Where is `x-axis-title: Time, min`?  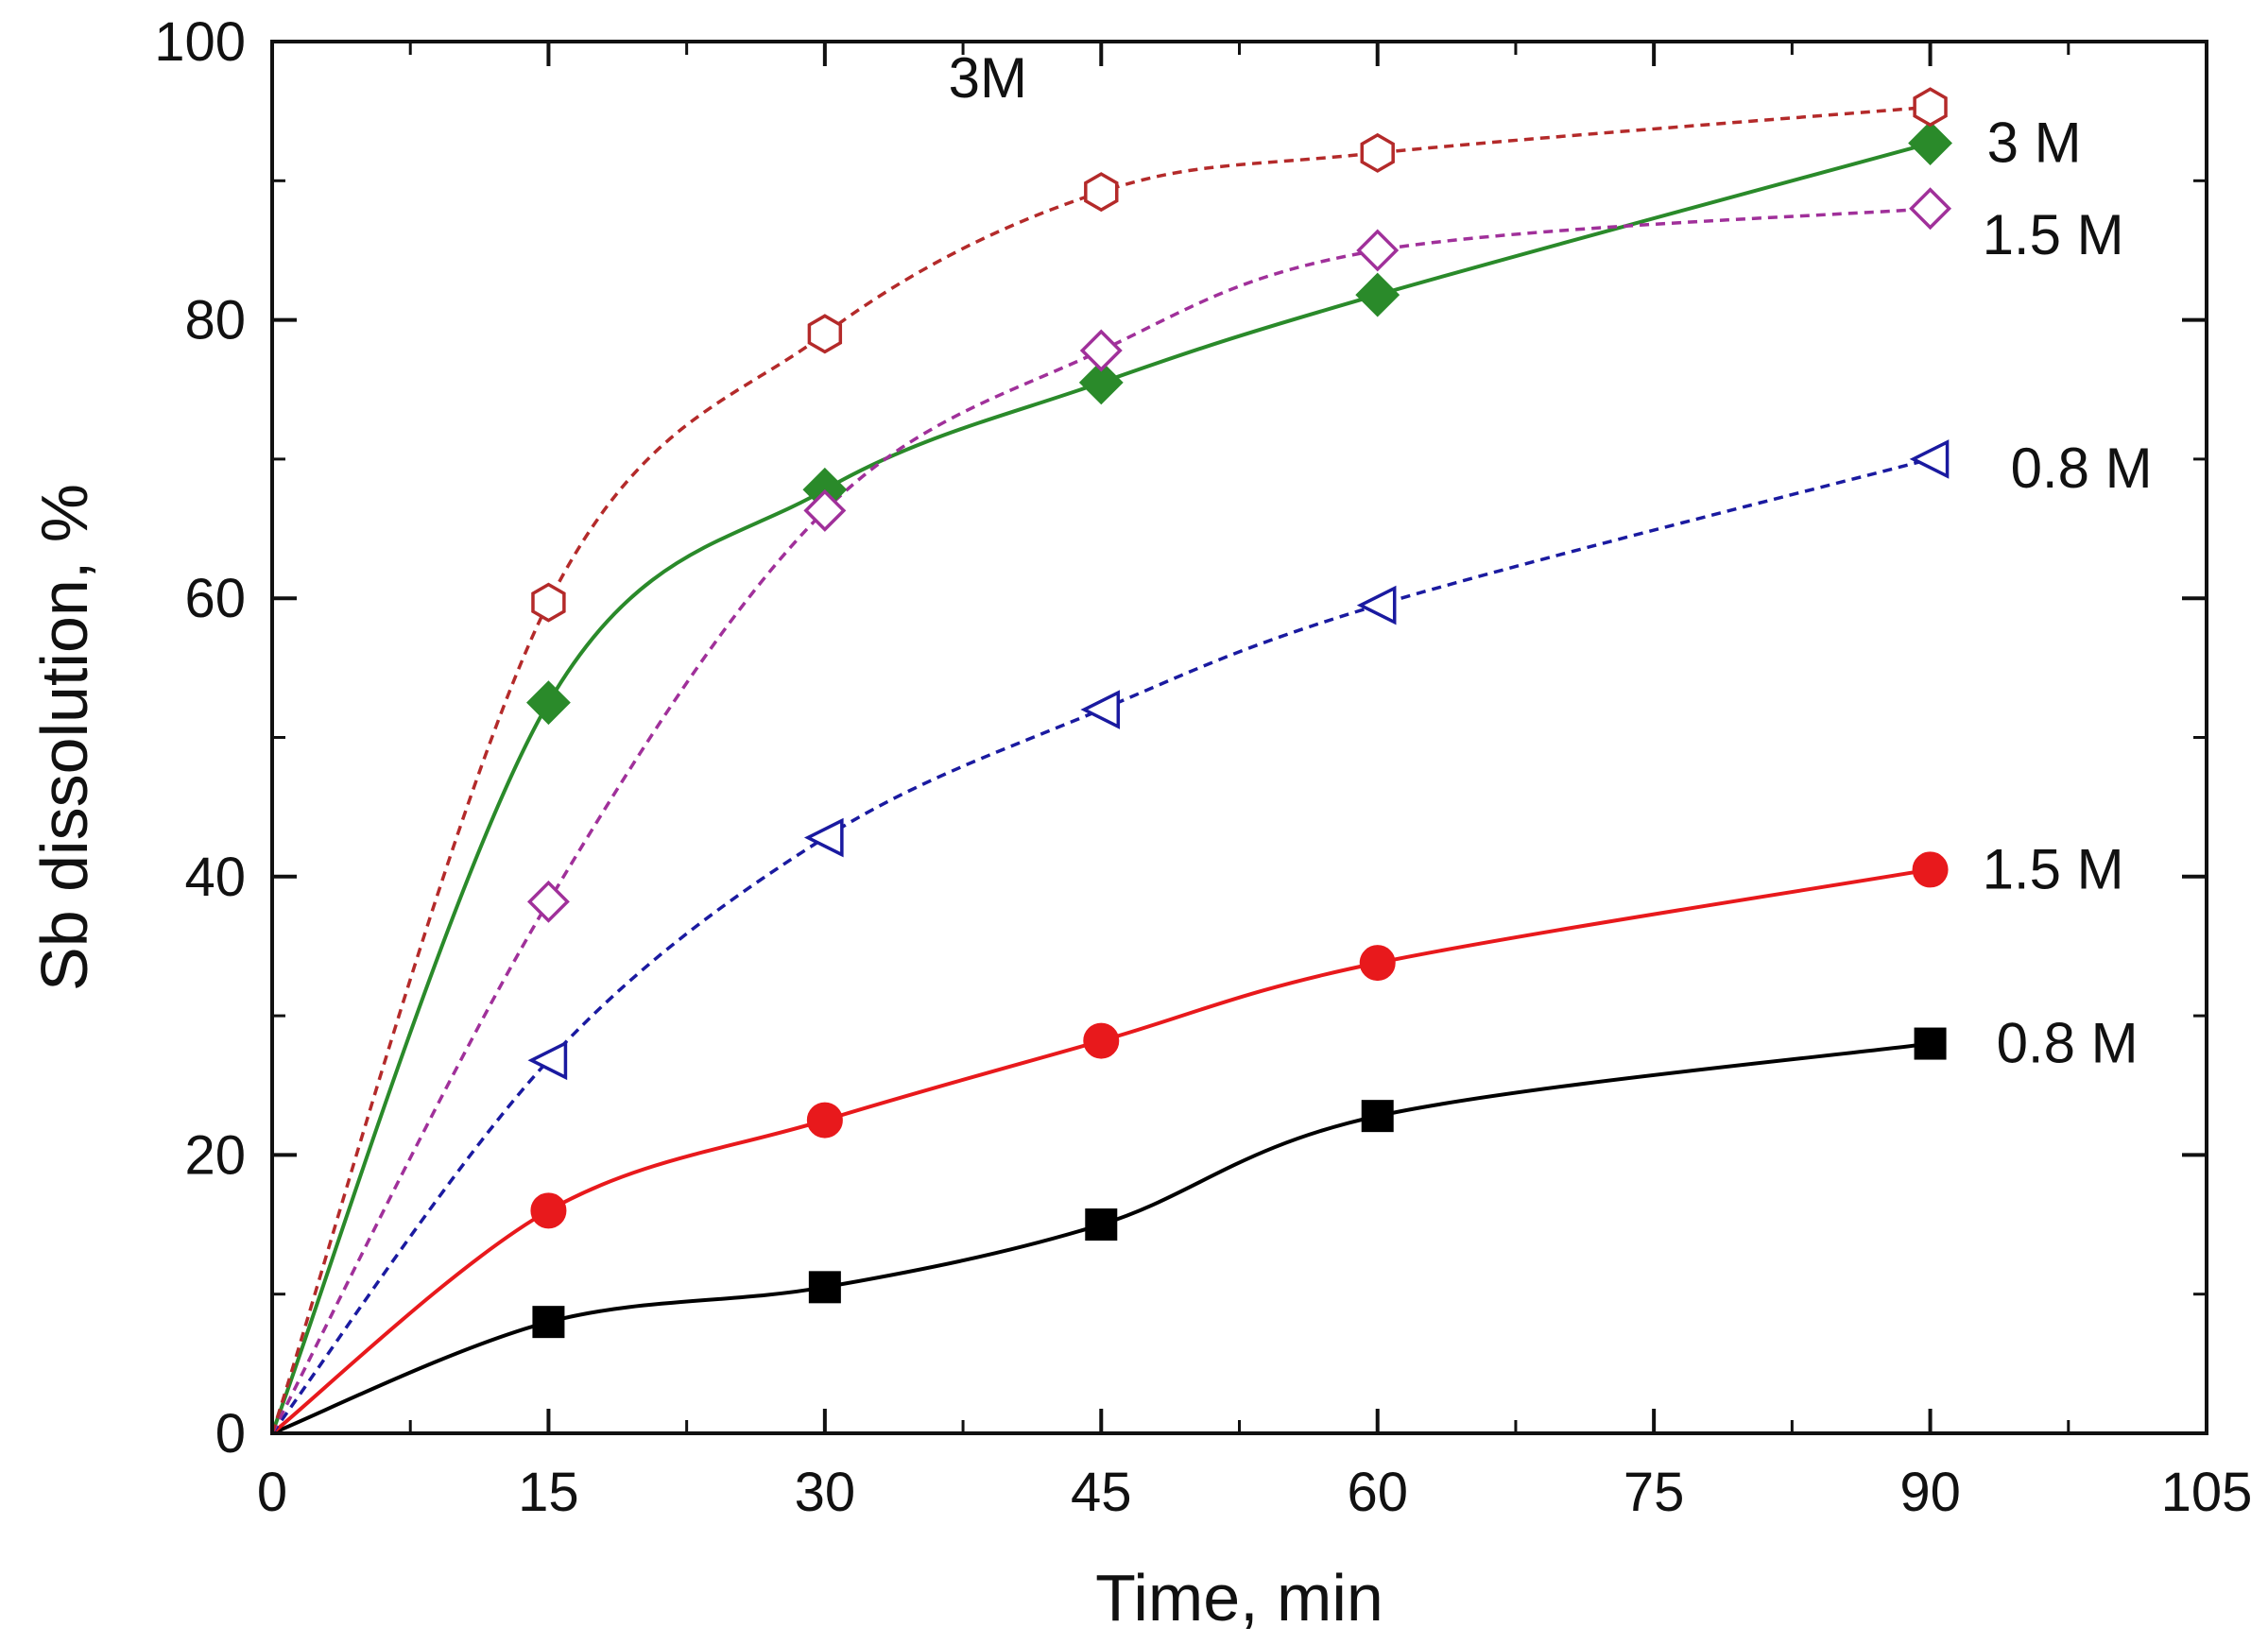
x-axis-title: Time, min is located at coordinates (1239, 1598).